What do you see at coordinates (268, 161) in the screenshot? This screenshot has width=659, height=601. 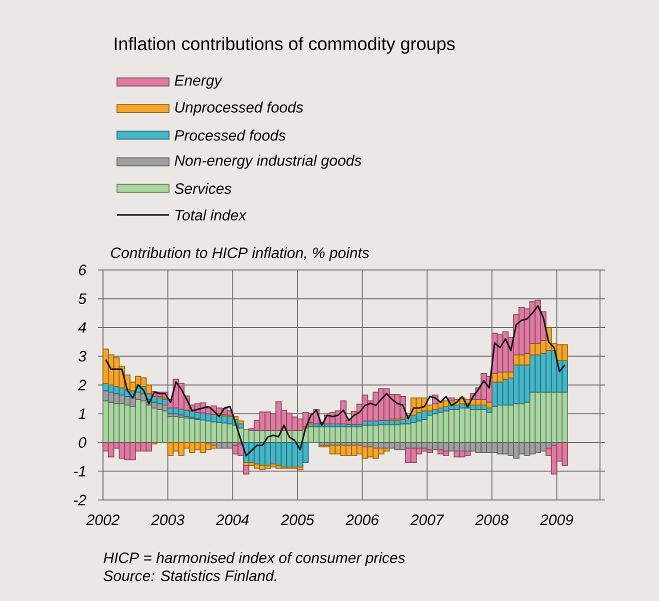 I see `legend-label: Non-energy industrial goods` at bounding box center [268, 161].